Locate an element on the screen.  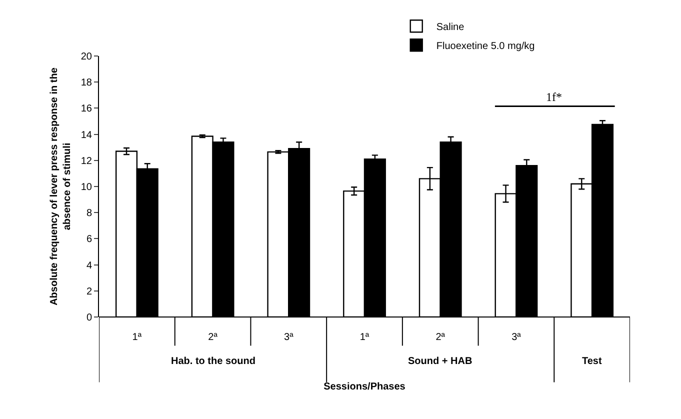
y-tick-label: 16 is located at coordinates (86, 109).